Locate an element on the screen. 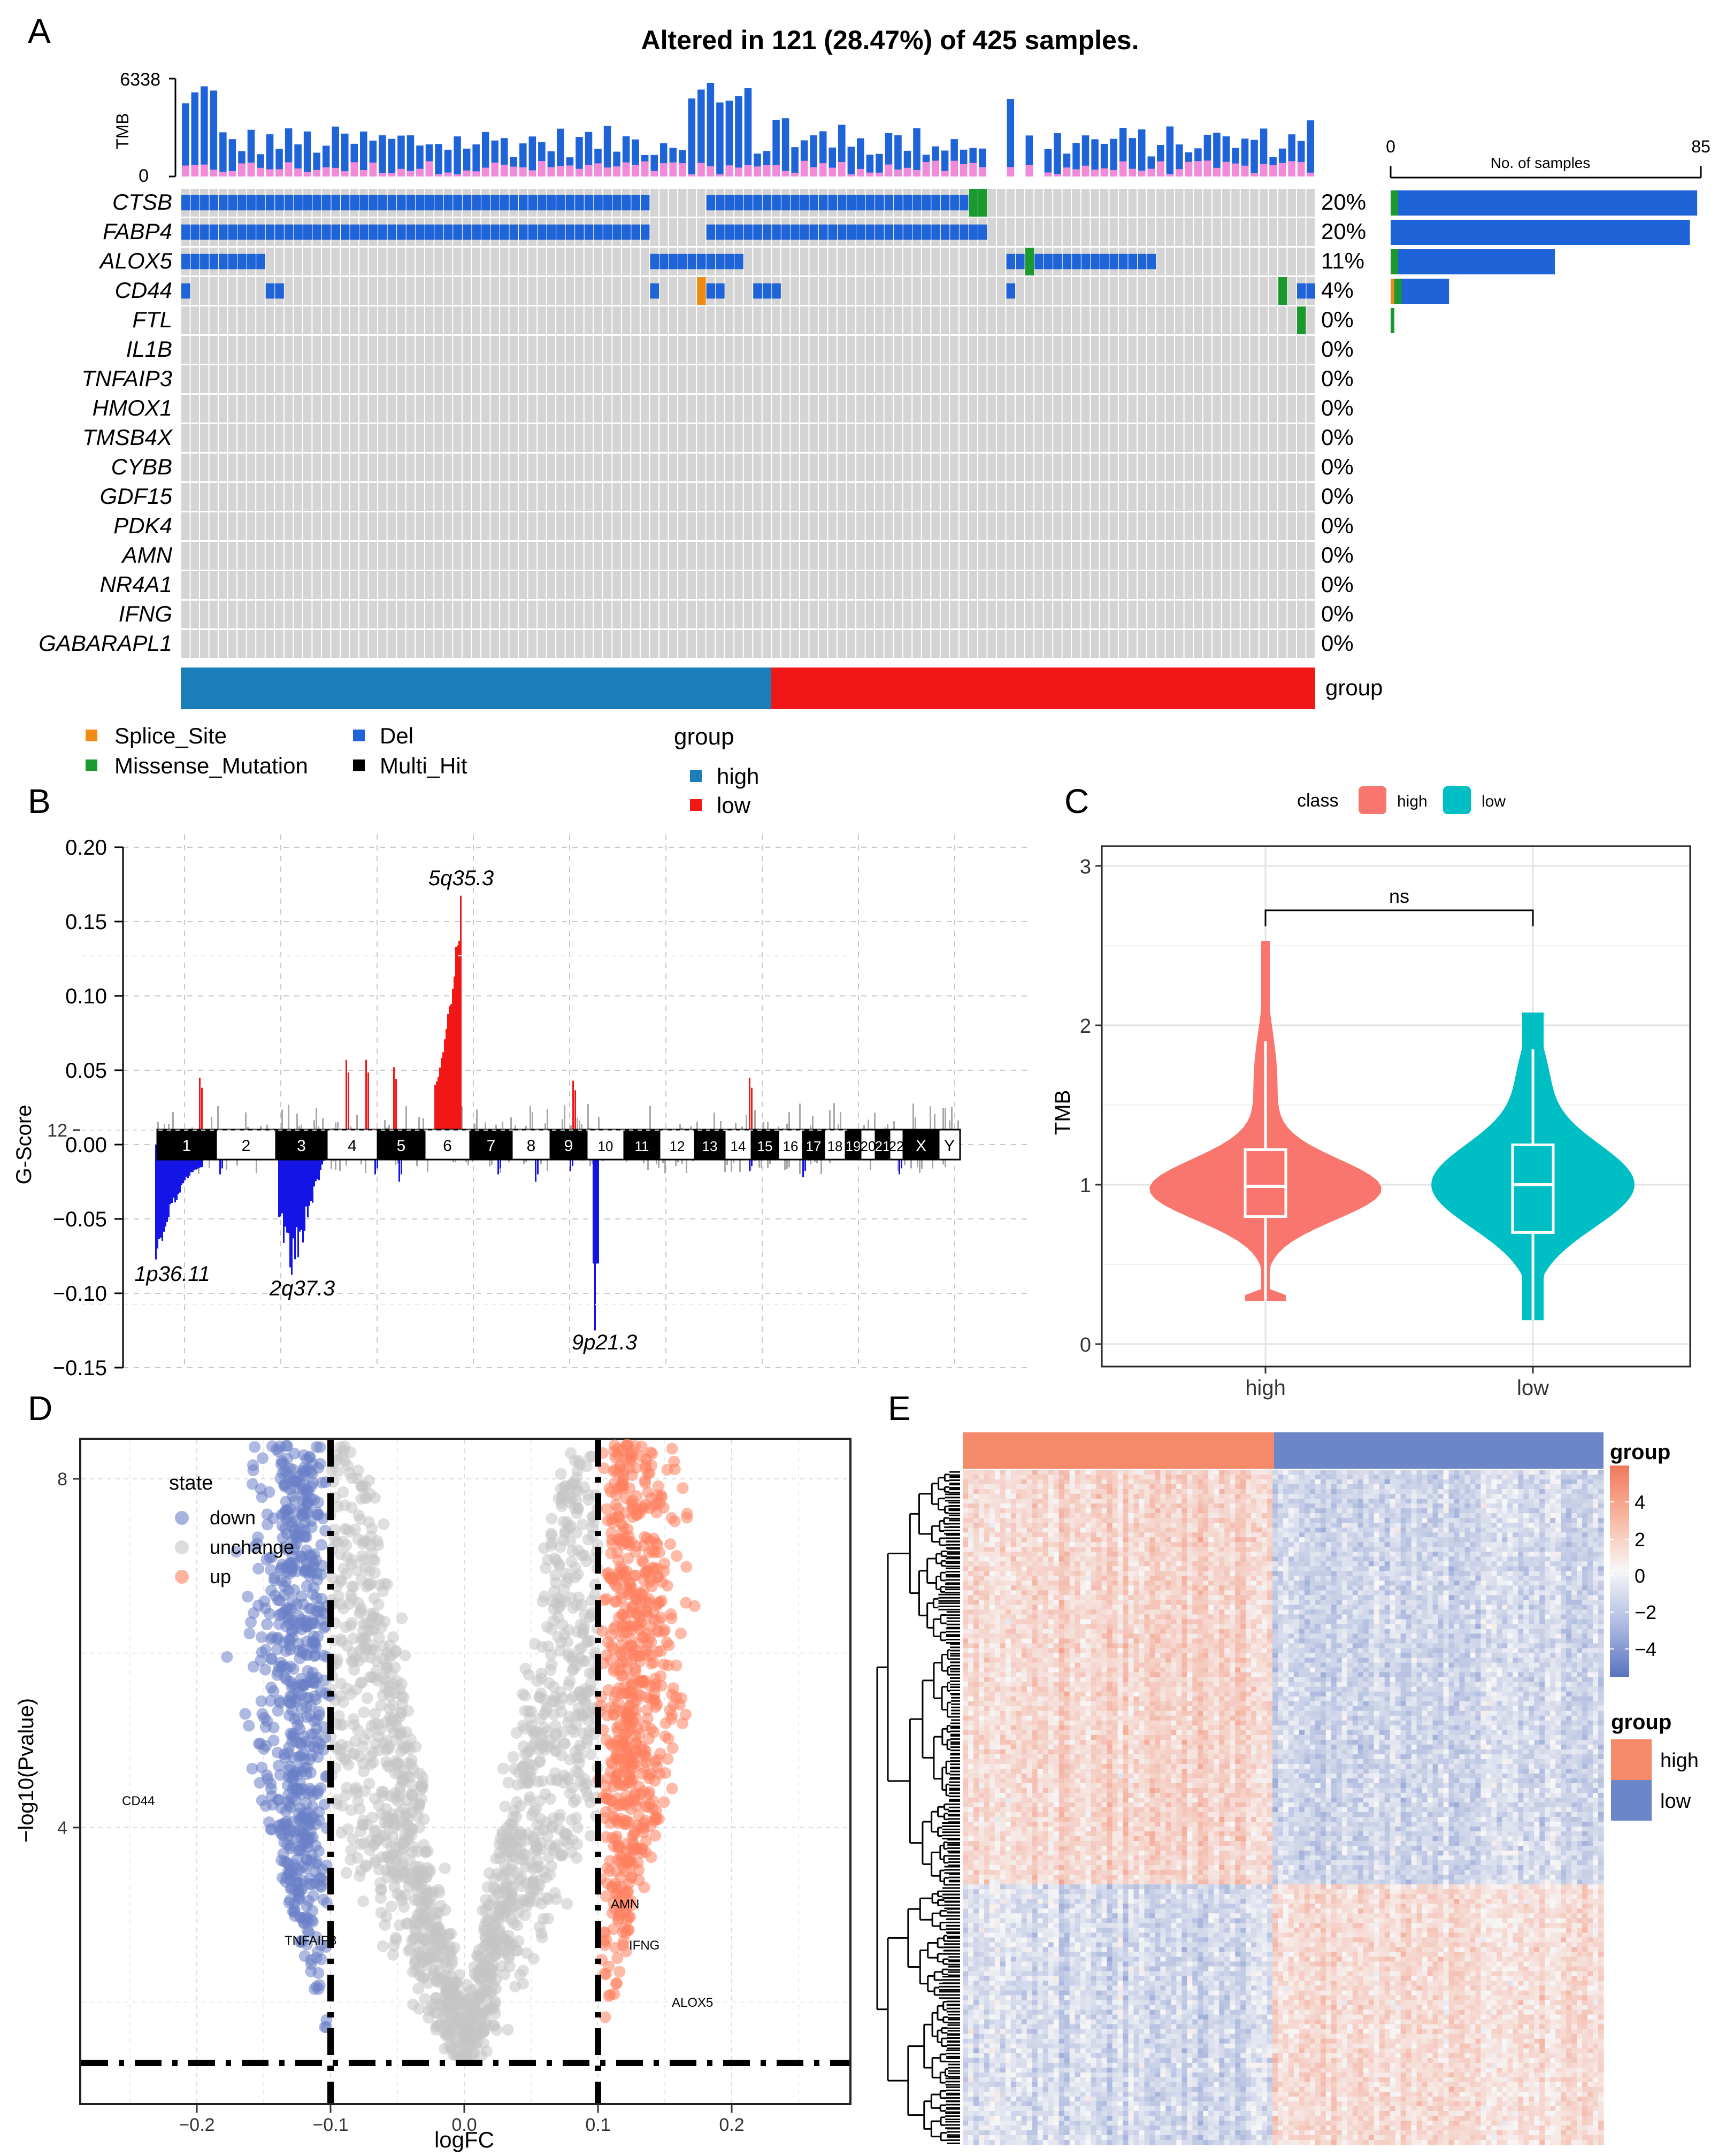 This screenshot has width=1726, height=2156. gistic-del-bar-chr1 is located at coordinates (156, 1202).